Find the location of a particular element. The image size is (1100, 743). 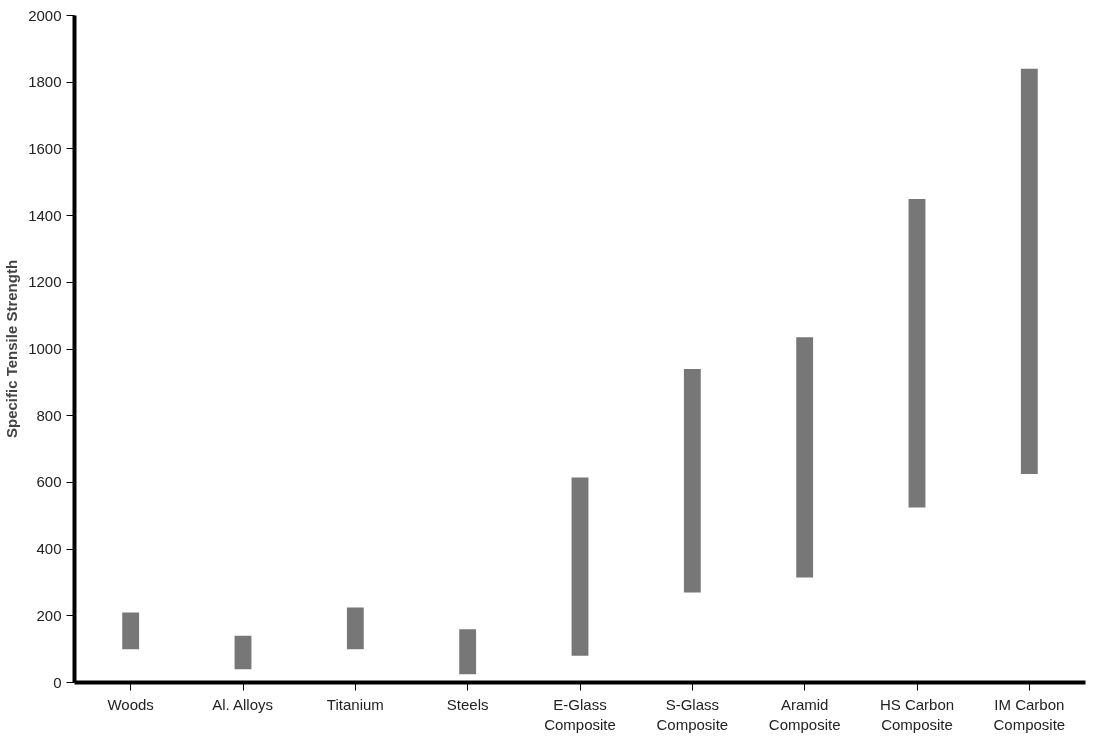

y-tick-label: 800 is located at coordinates (49, 415).